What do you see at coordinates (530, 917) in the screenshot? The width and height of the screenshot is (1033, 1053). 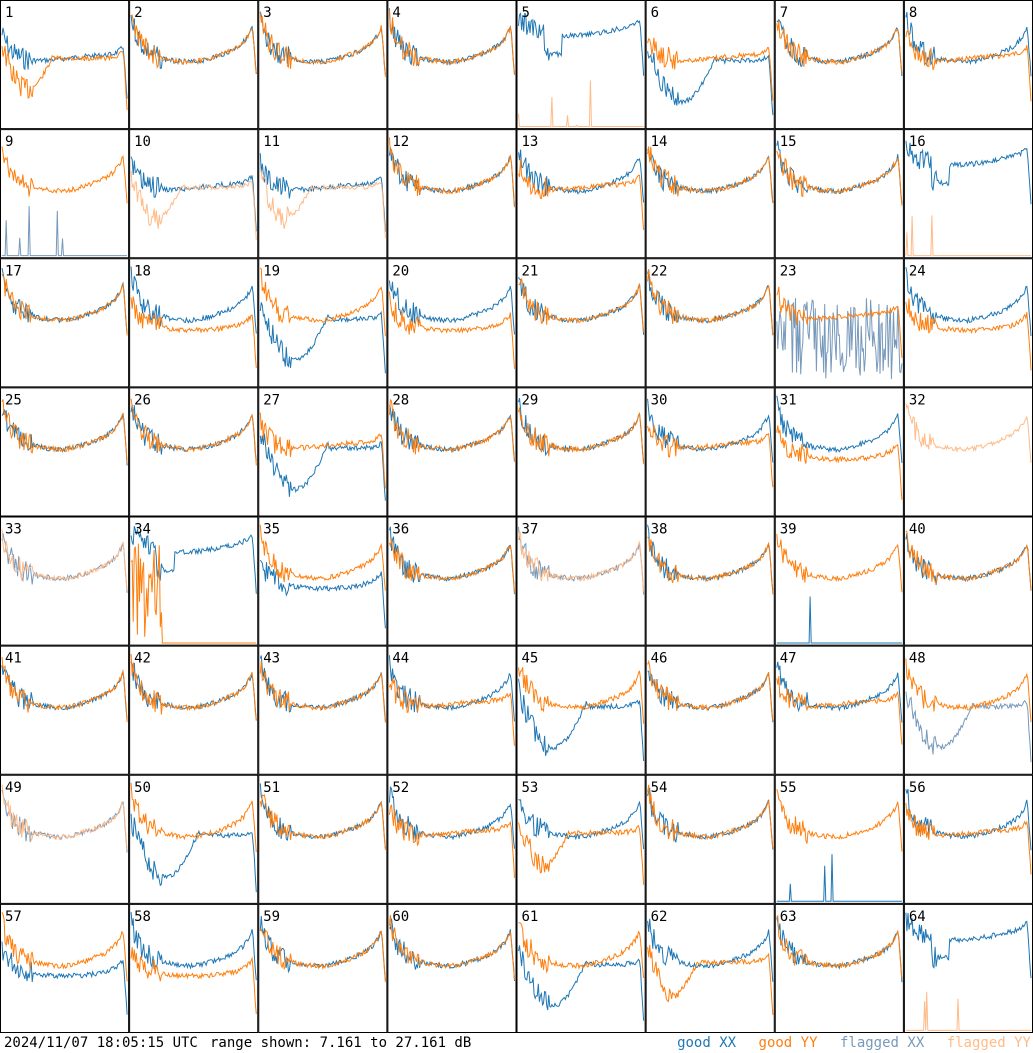 I see `panel-label: 61` at bounding box center [530, 917].